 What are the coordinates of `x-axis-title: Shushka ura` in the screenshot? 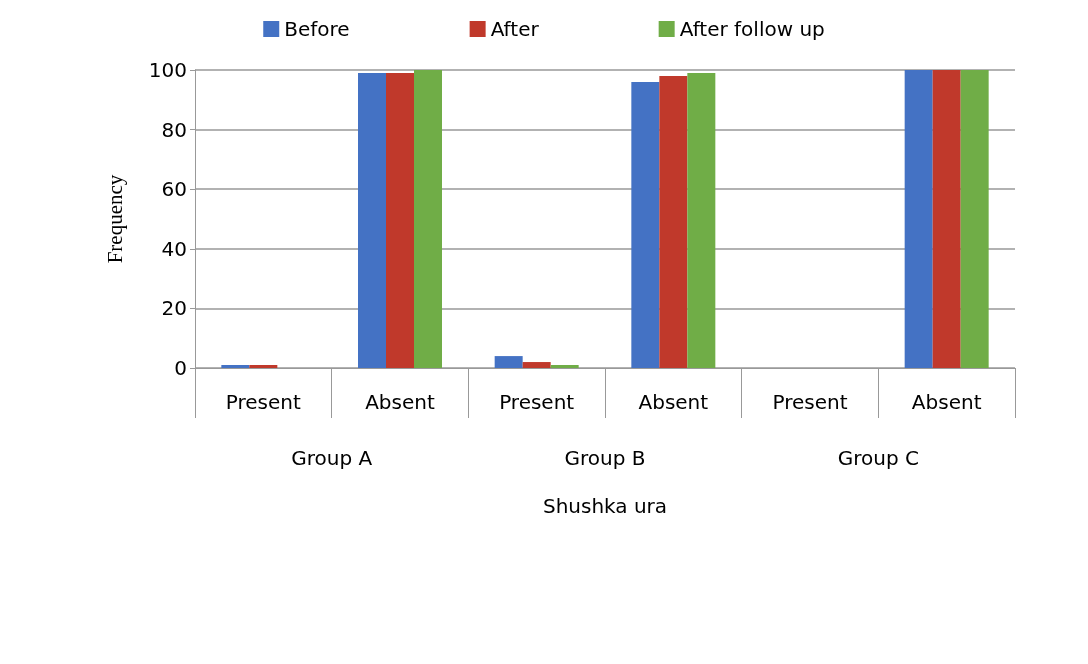 It's located at (605, 506).